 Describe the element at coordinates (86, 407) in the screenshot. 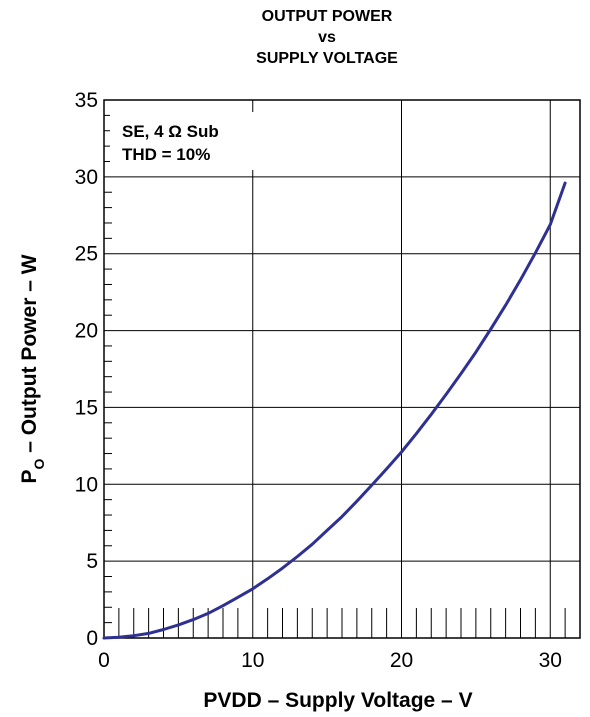

I see `y-tick-label: 15` at that location.